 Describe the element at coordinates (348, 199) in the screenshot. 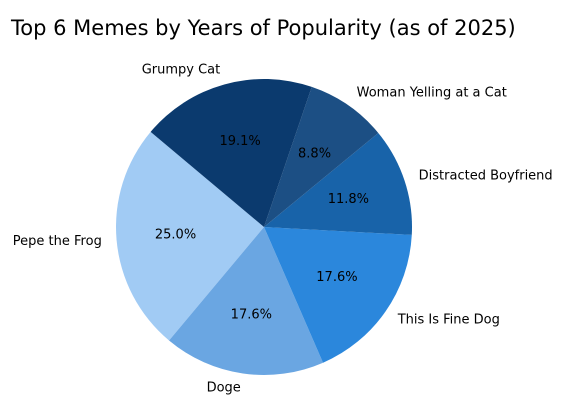

I see `pie-pct-label: 11.8%` at that location.